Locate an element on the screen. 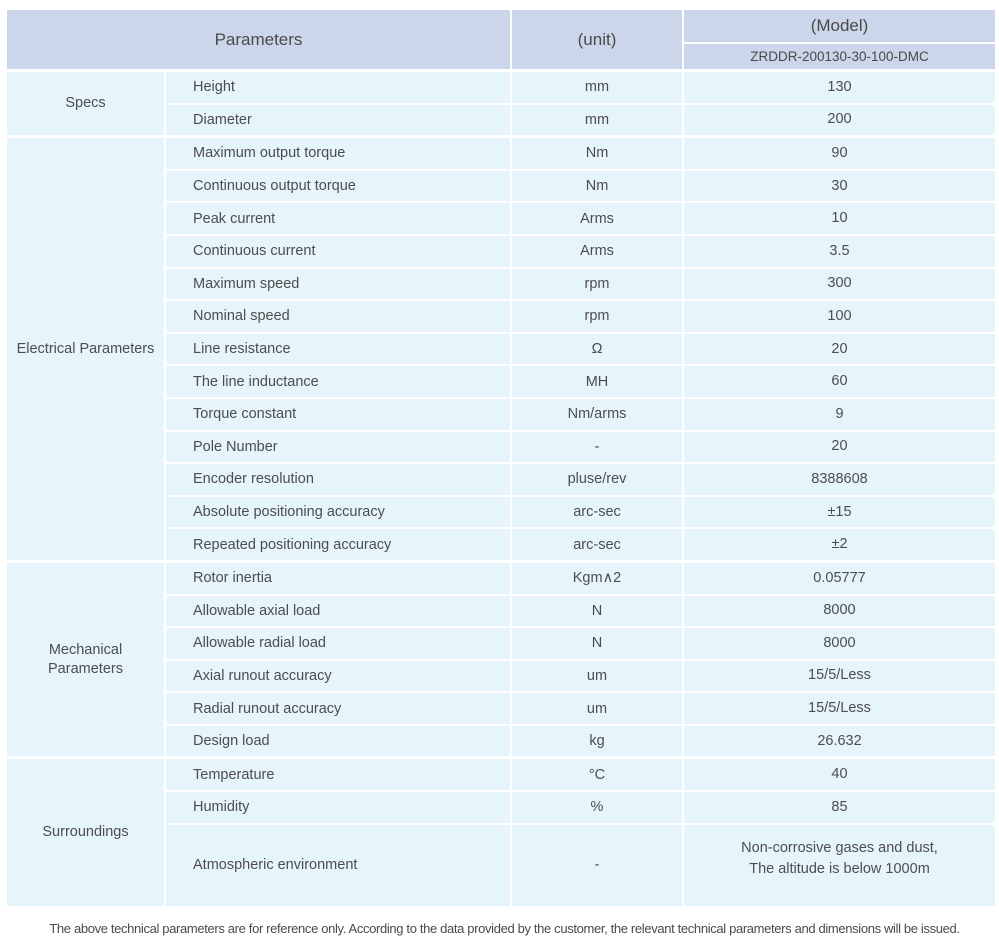 The width and height of the screenshot is (999, 936). table-row: Continuous current Arms 3.5 is located at coordinates (501, 251).